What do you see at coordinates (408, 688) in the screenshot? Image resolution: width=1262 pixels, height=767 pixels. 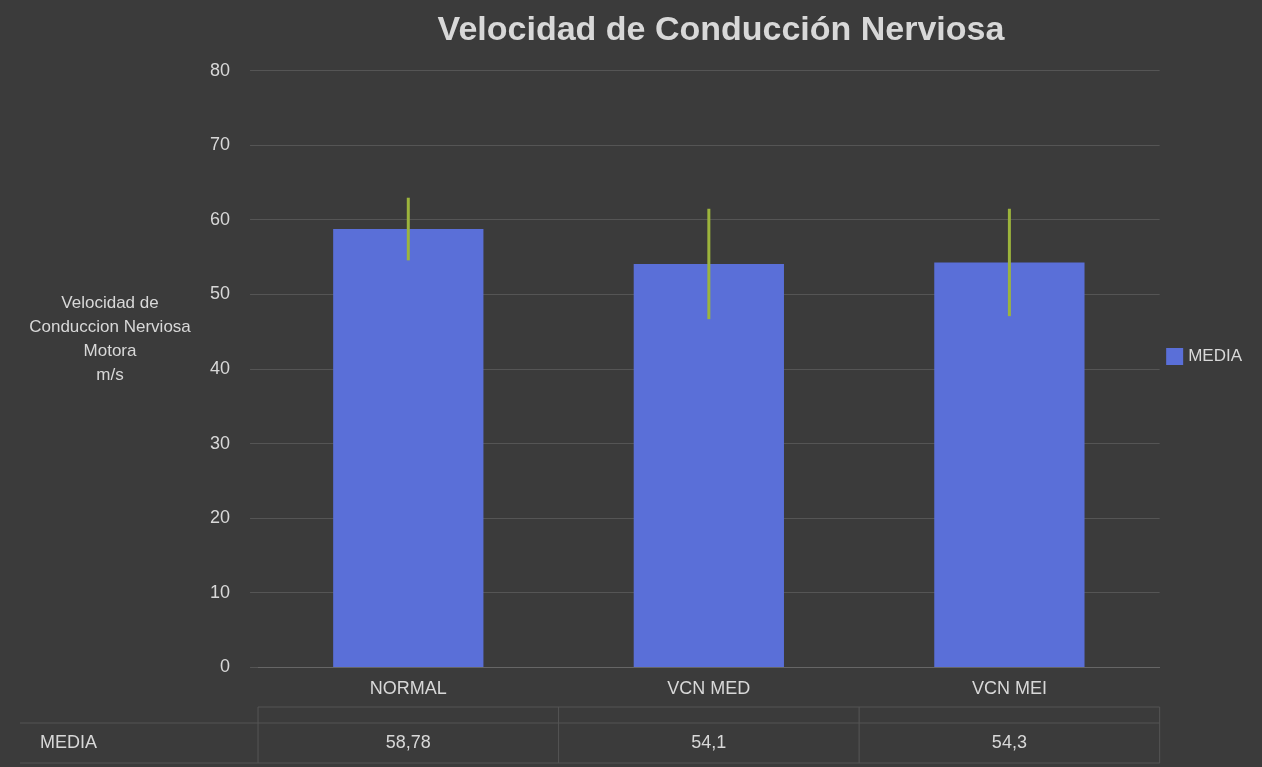 I see `x-tick-label: NORMAL` at bounding box center [408, 688].